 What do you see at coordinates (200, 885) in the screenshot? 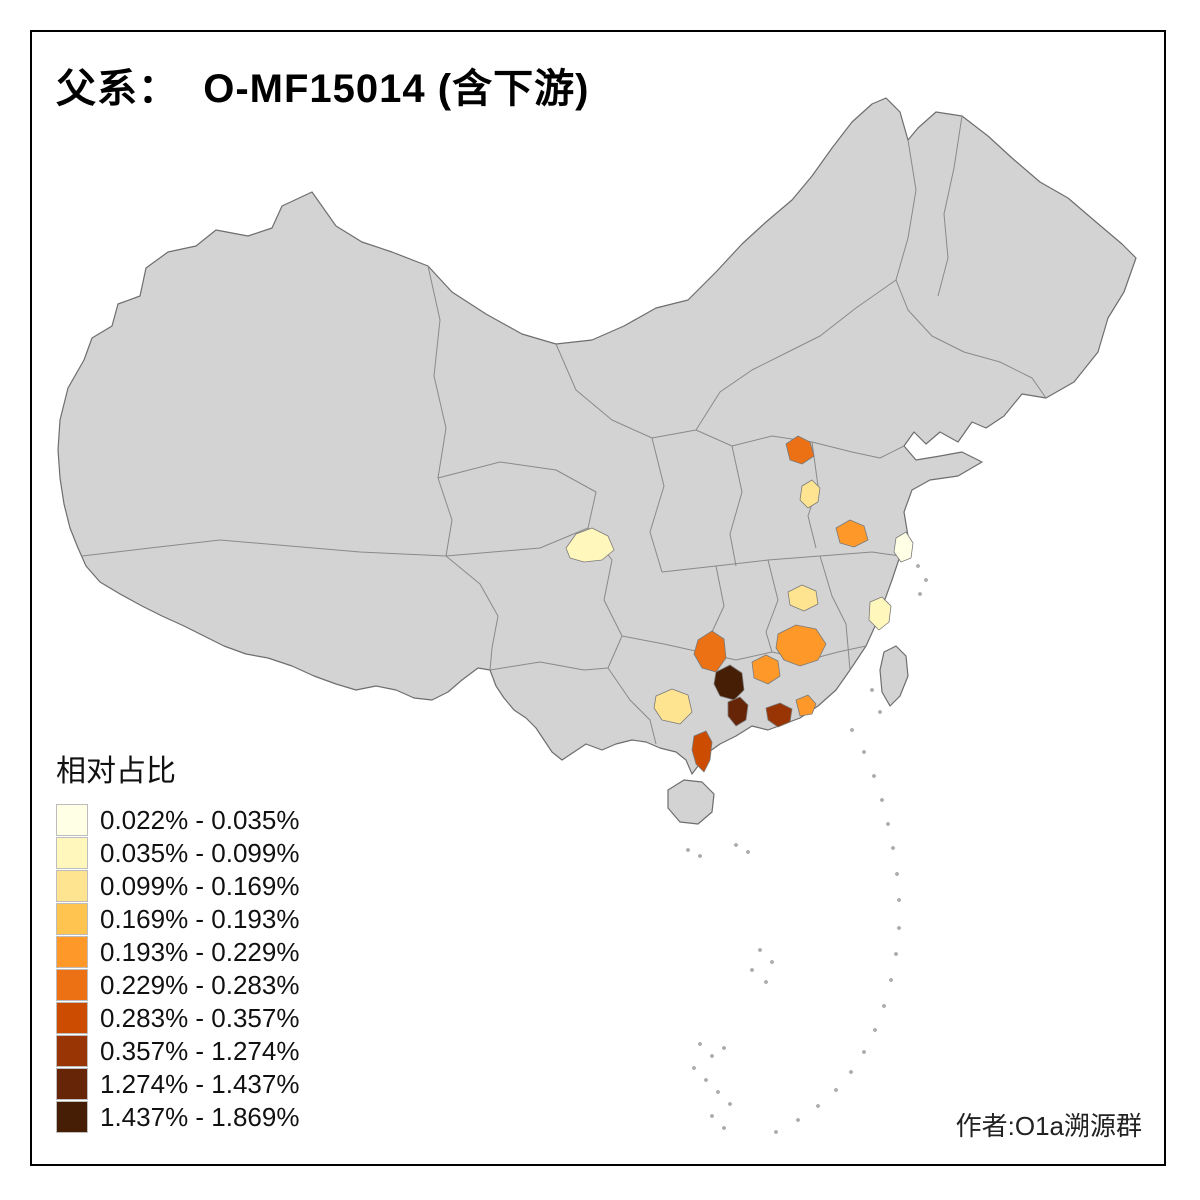
I see `legend-range-label: 0.099% - 0.169%` at bounding box center [200, 885].